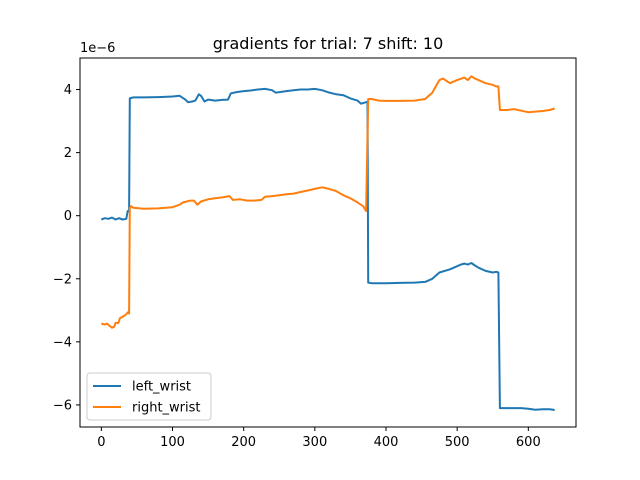 This screenshot has height=480, width=640. I want to click on legend-label-left-wrist: left_wrist, so click(161, 387).